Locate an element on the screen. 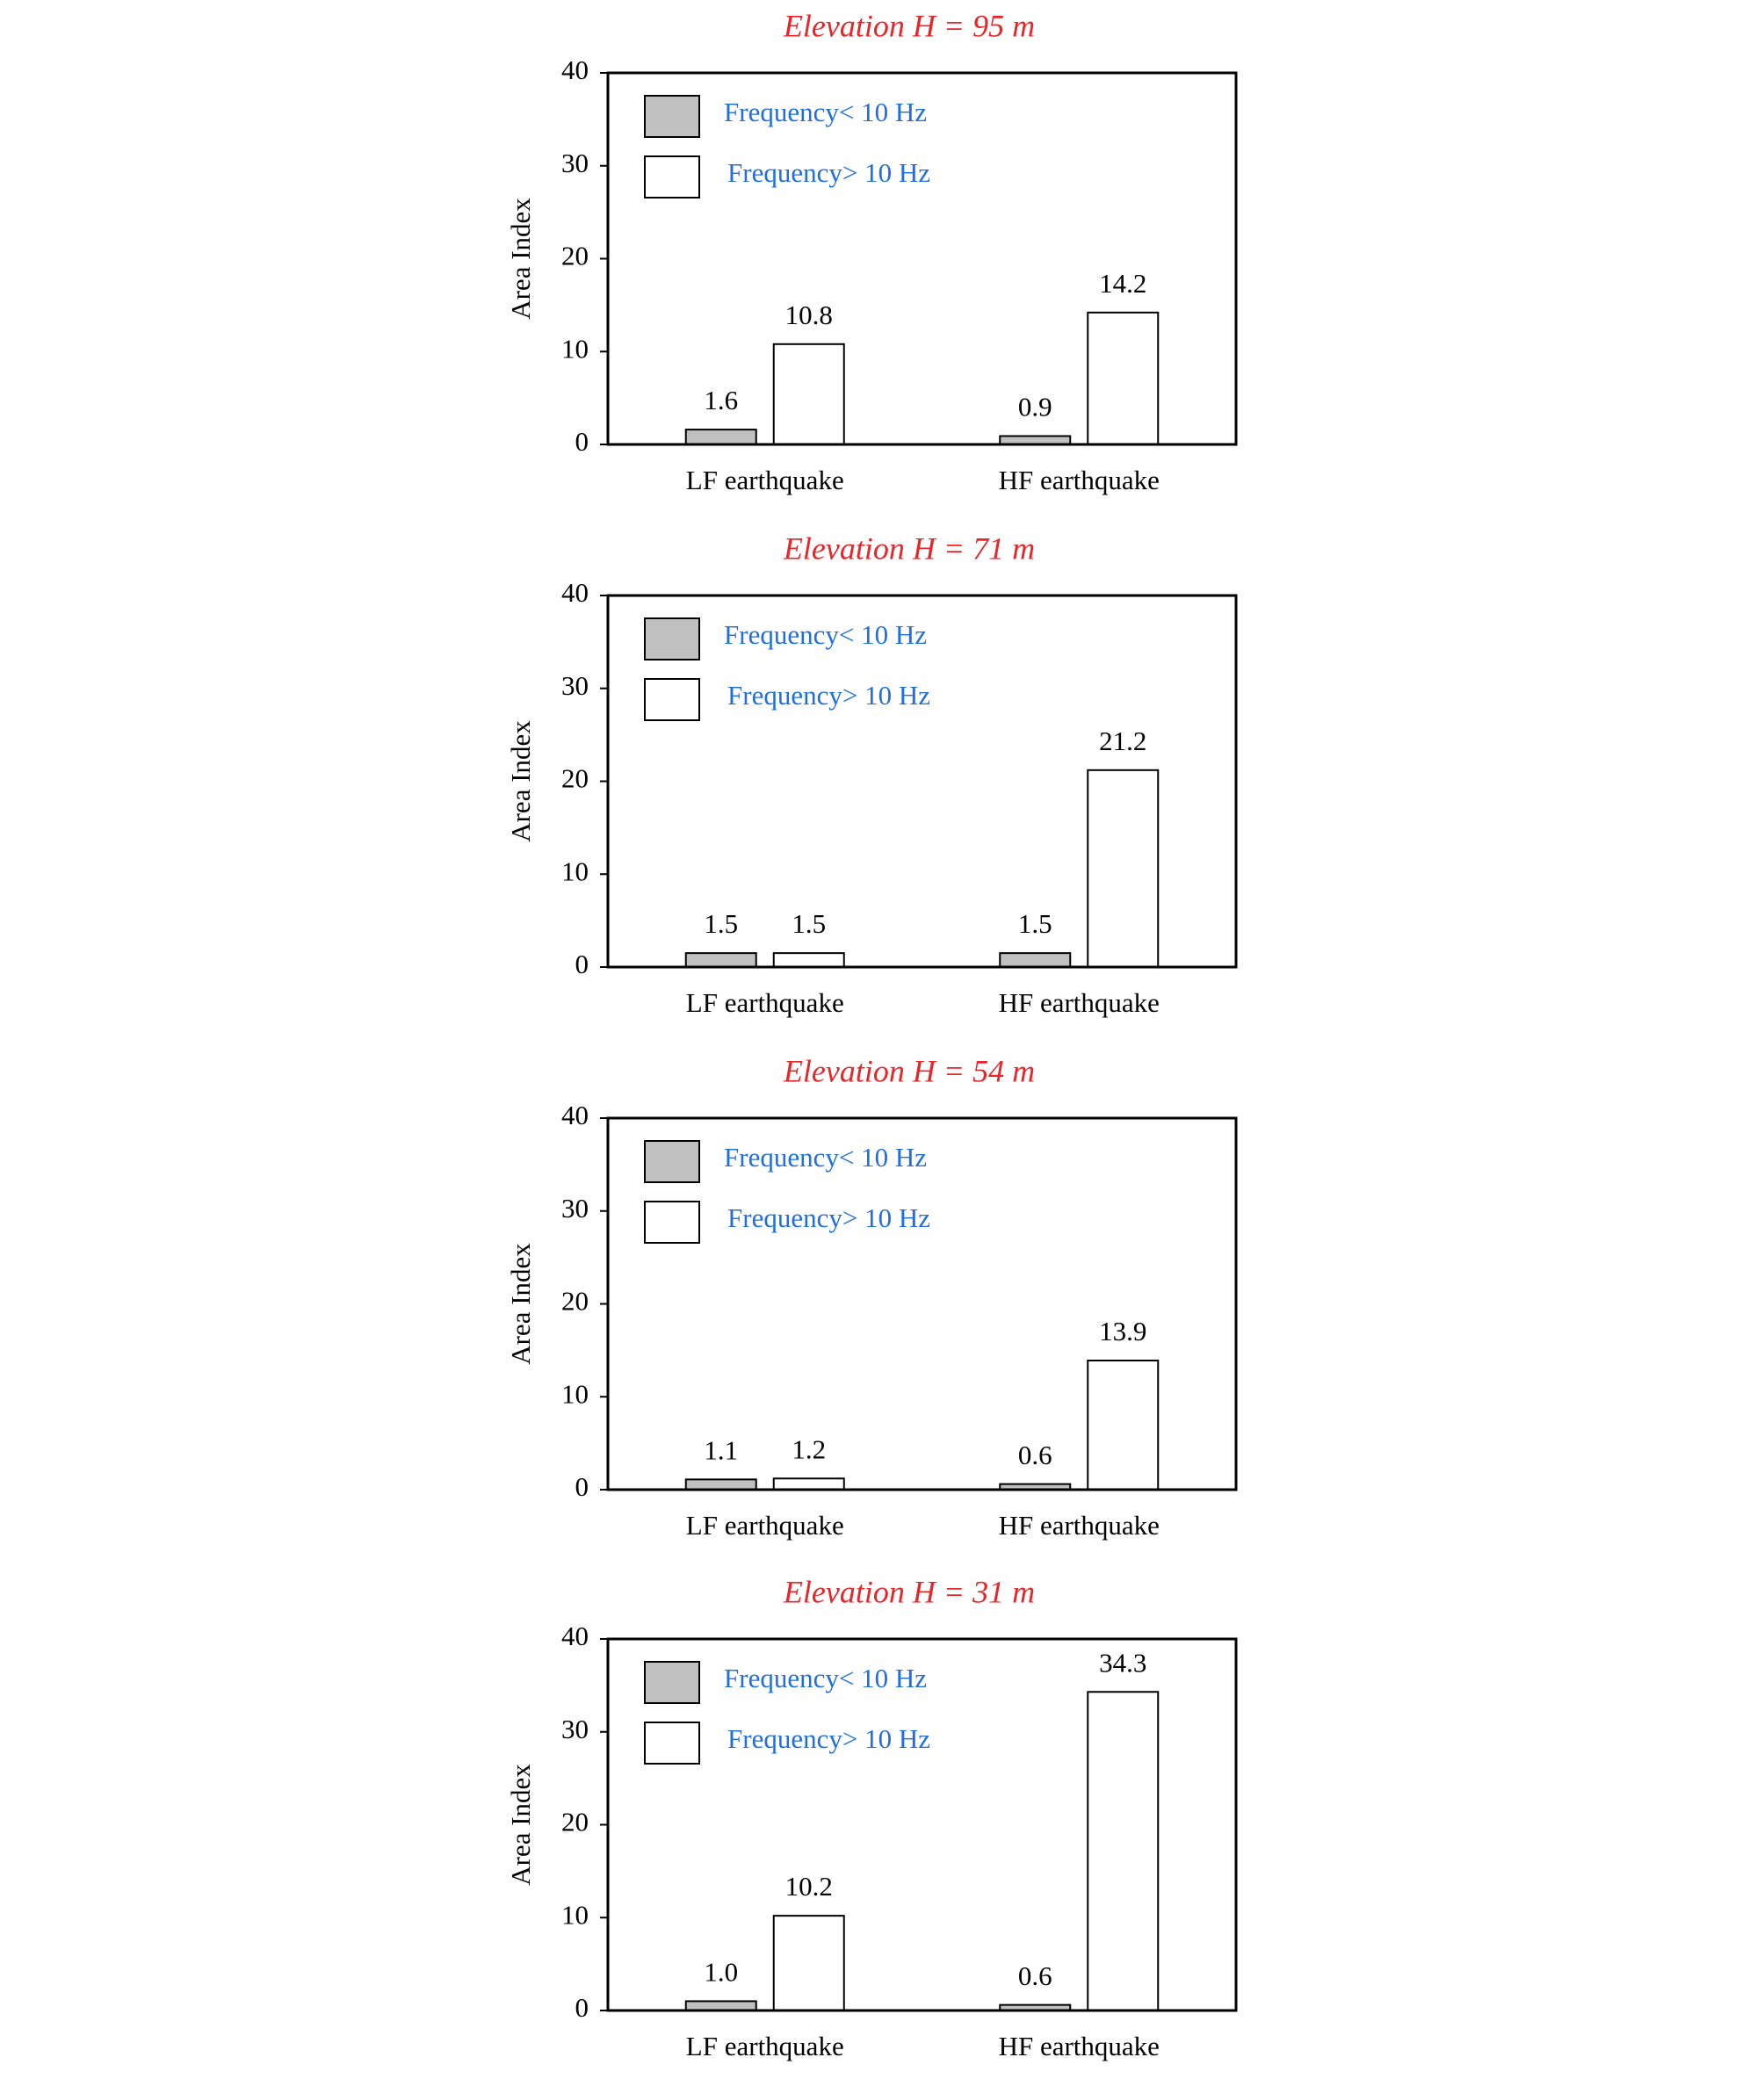 The image size is (1764, 2079). data-label: 1.2 is located at coordinates (809, 1448).